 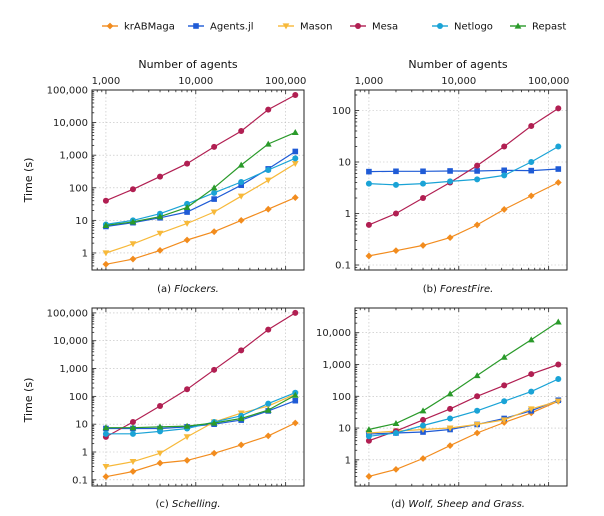 I want to click on caption-wolf-sheep-grass: (d) Wolf, Sheep and Grass., so click(x=458, y=504).